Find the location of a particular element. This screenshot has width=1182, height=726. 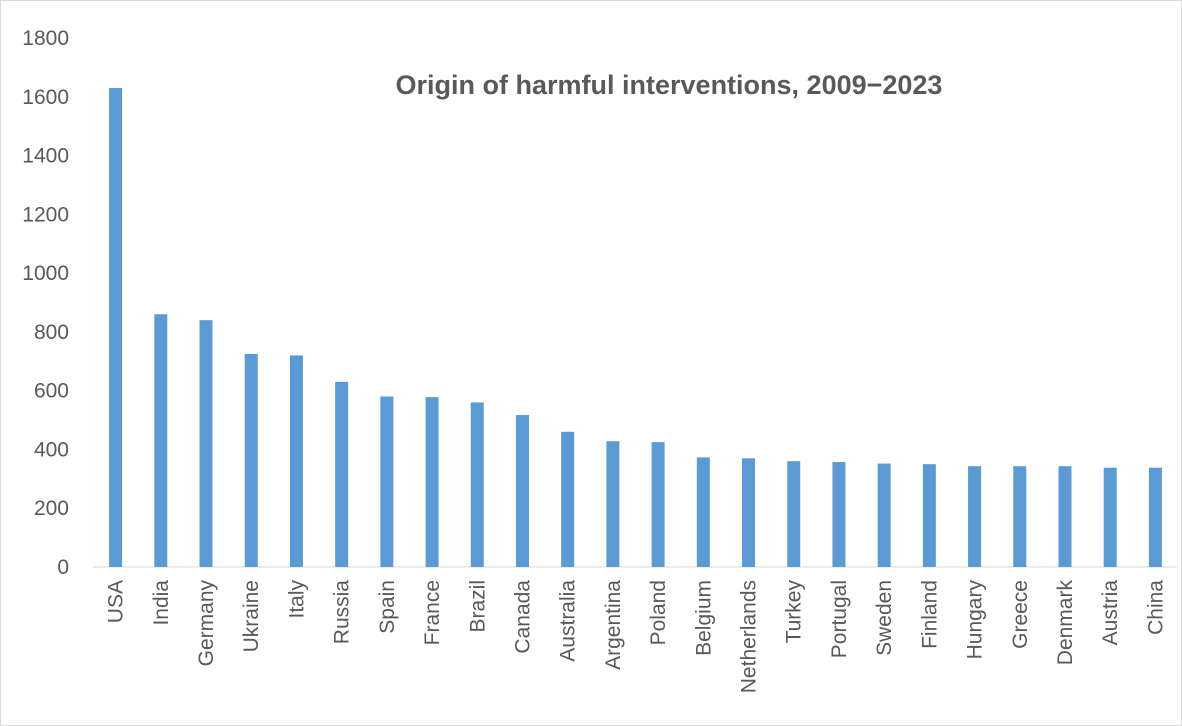

category-label: Belgium is located at coordinates (703, 618).